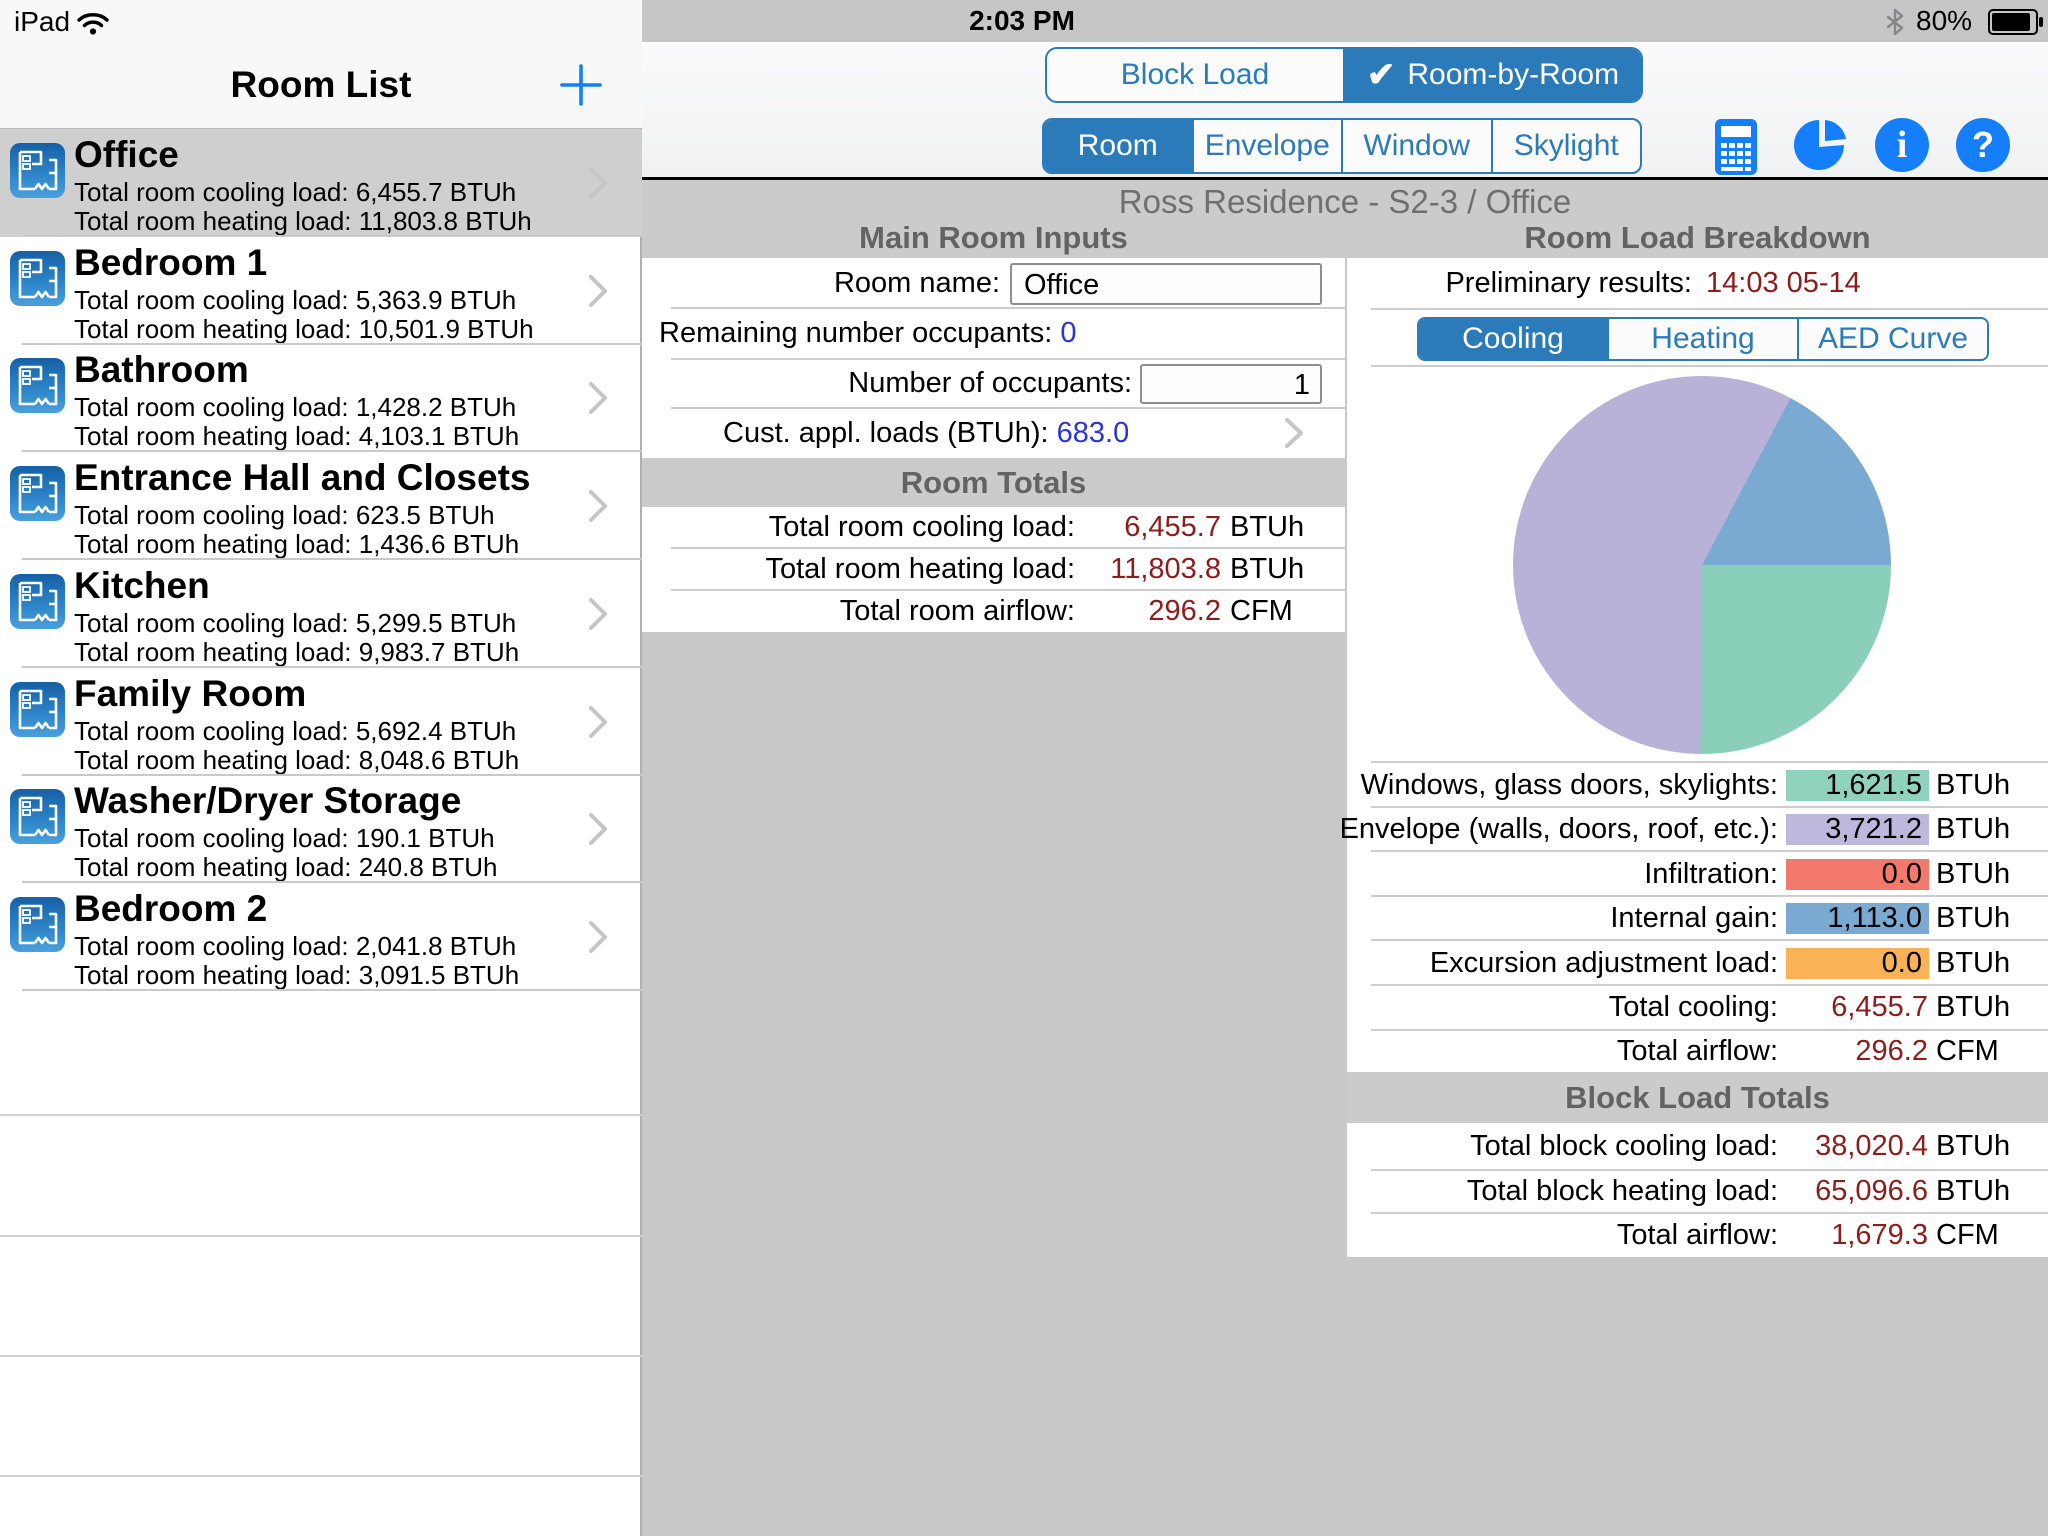  What do you see at coordinates (295, 299) in the screenshot?
I see `room-cooling-load: Total room cooling load: 5,363.9 BTUh` at bounding box center [295, 299].